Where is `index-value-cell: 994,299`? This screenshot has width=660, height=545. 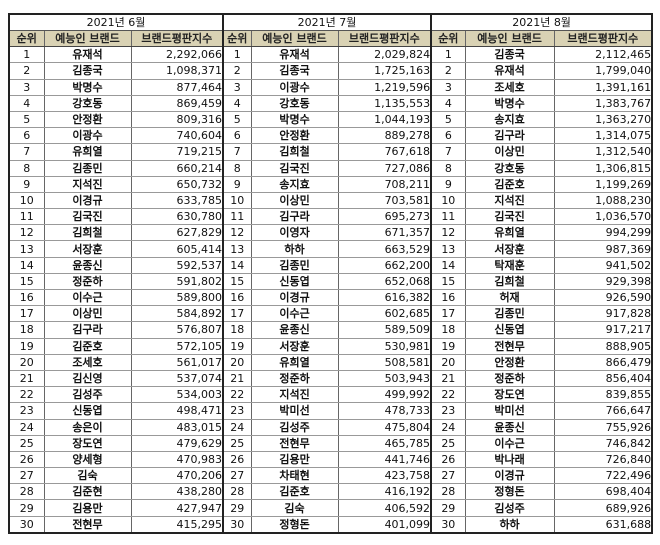
index-value-cell: 994,299 is located at coordinates (603, 233).